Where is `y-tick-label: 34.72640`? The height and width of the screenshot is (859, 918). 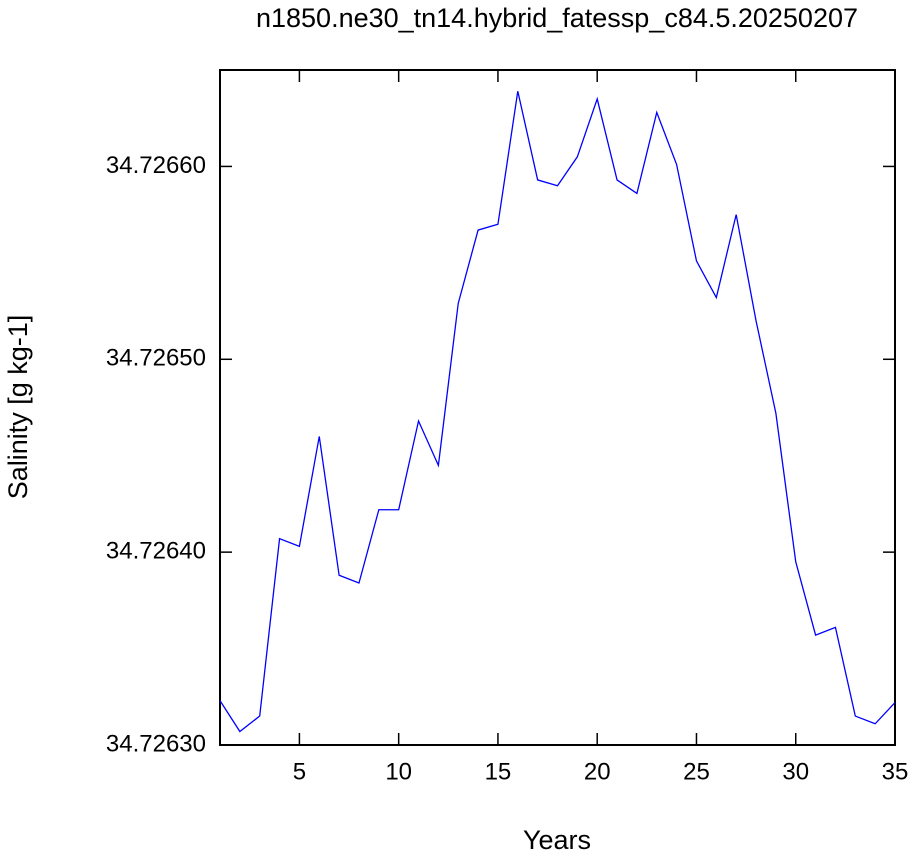
y-tick-label: 34.72640 is located at coordinates (156, 550).